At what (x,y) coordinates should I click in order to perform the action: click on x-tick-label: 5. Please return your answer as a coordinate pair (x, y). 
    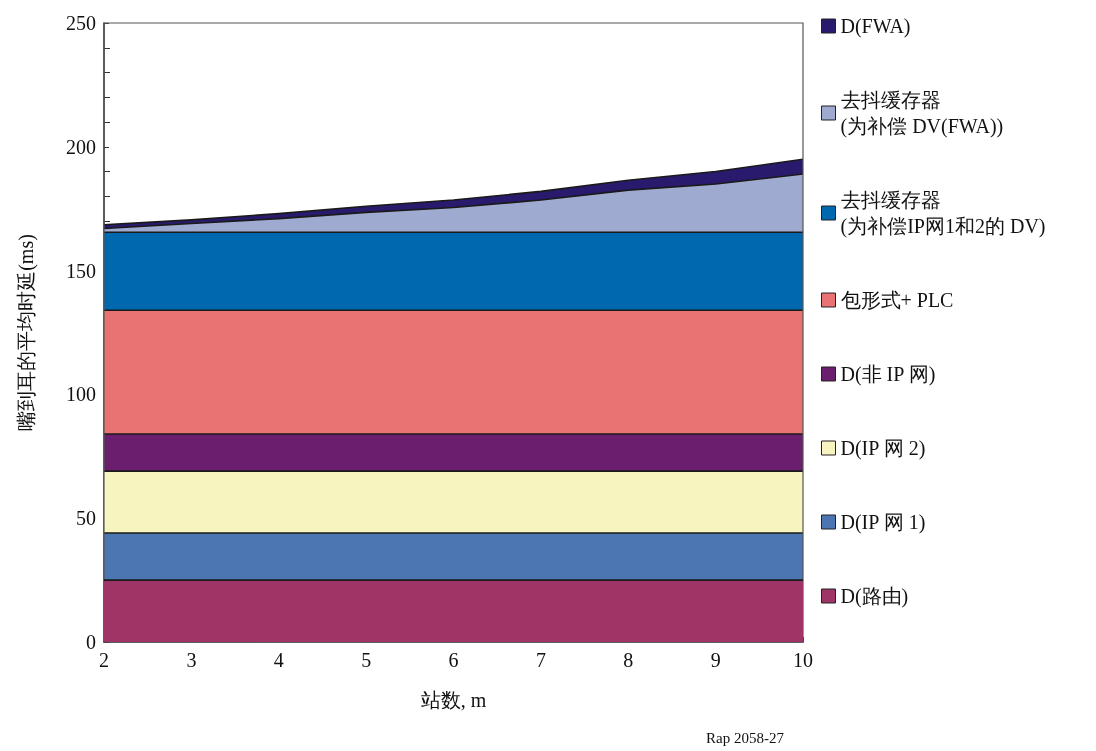
    Looking at the image, I should click on (366, 660).